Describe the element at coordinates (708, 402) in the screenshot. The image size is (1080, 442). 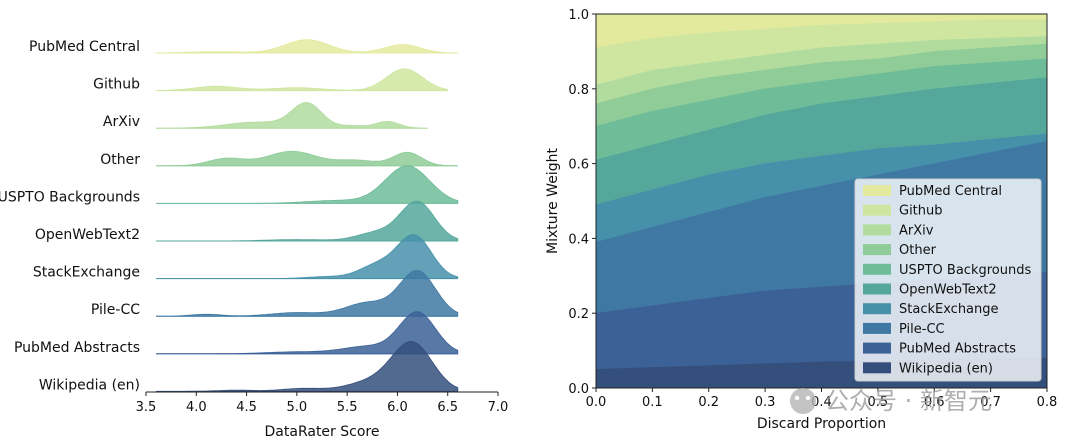
I see `area-x-tick-label: 0.2` at that location.